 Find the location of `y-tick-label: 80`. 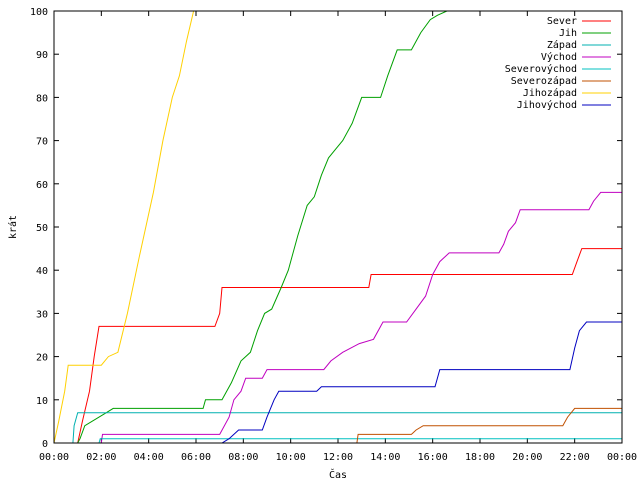

y-tick-label: 80 is located at coordinates (42, 98).